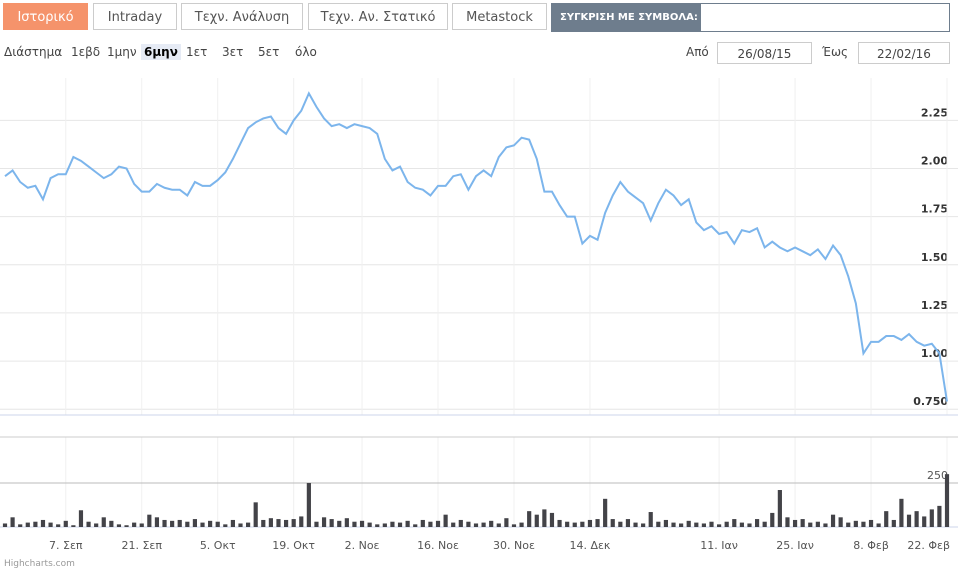 This screenshot has height=571, width=958. Describe the element at coordinates (625, 17) in the screenshot. I see `compare-label: ΣΥΓΚΡΙΣΗ ΜΕ ΣΥΜΒΟΛΑ:` at that location.